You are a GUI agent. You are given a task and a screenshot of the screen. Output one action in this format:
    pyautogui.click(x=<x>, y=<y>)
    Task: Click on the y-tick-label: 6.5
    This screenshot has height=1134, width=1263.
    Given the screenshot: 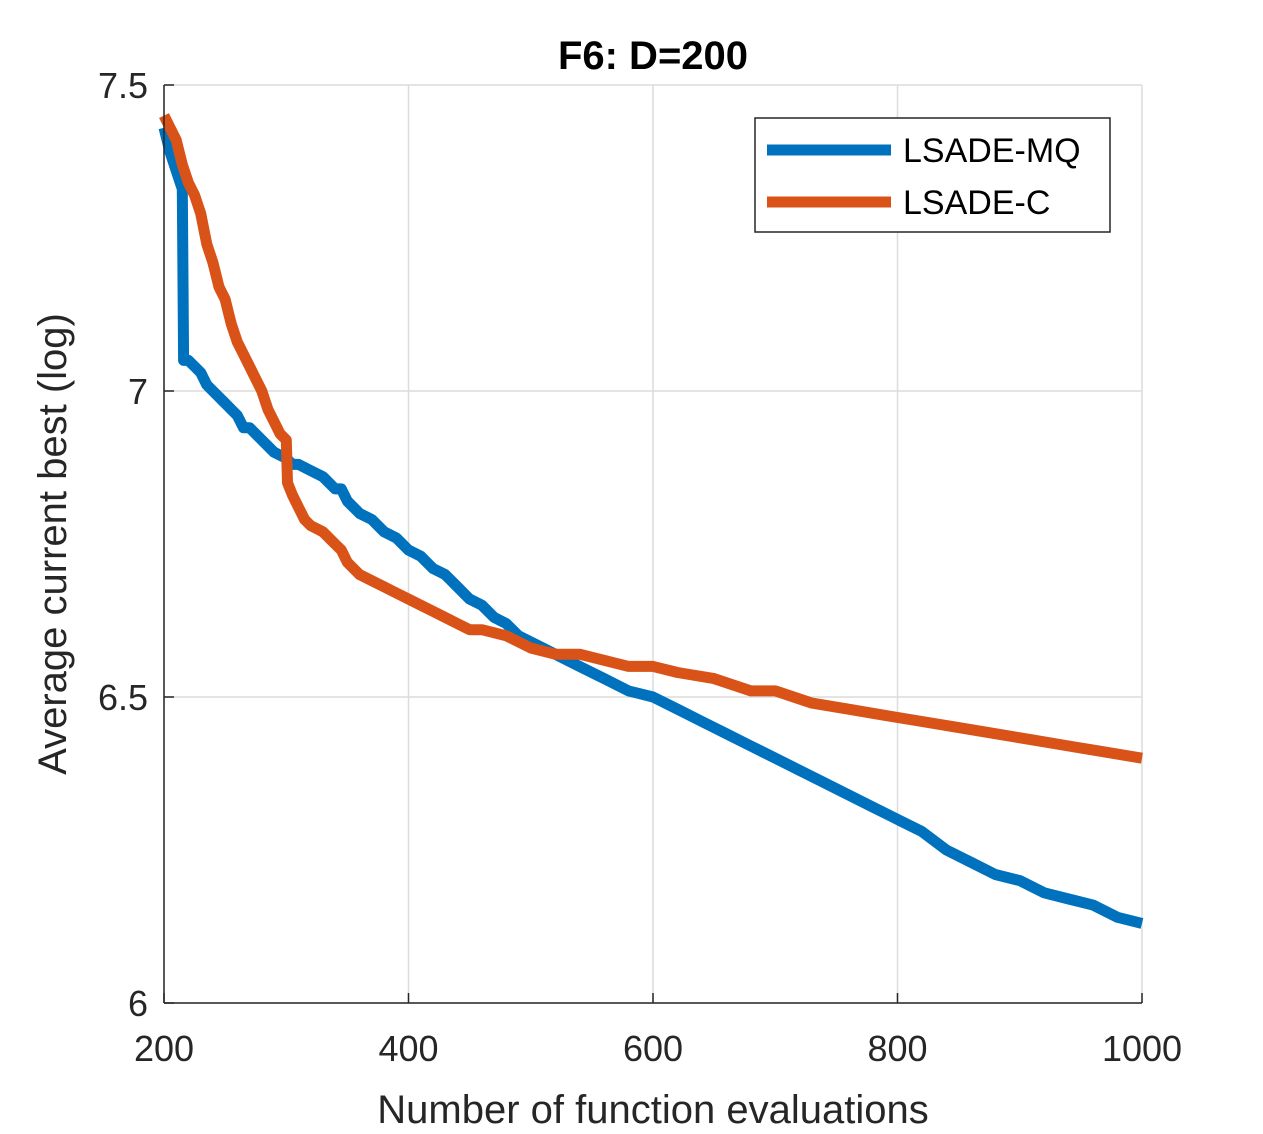 What is the action you would take?
    pyautogui.click(x=123, y=697)
    